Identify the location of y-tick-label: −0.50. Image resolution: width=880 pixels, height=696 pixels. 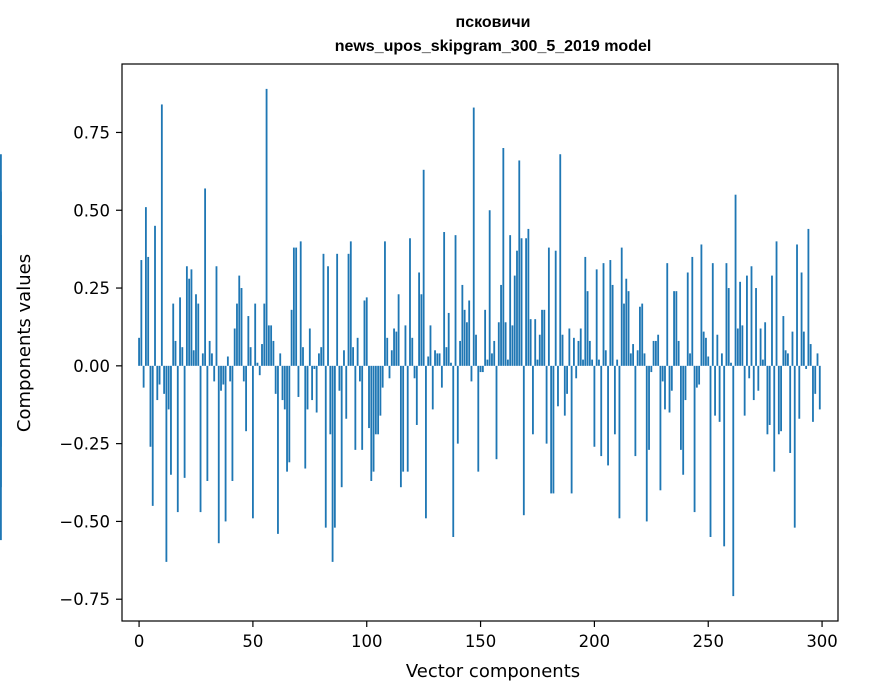
(84, 521).